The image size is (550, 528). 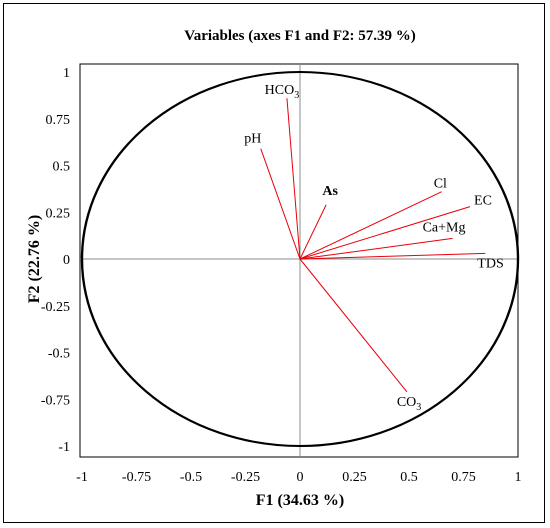 I want to click on x-tick-label: 1, so click(x=518, y=477).